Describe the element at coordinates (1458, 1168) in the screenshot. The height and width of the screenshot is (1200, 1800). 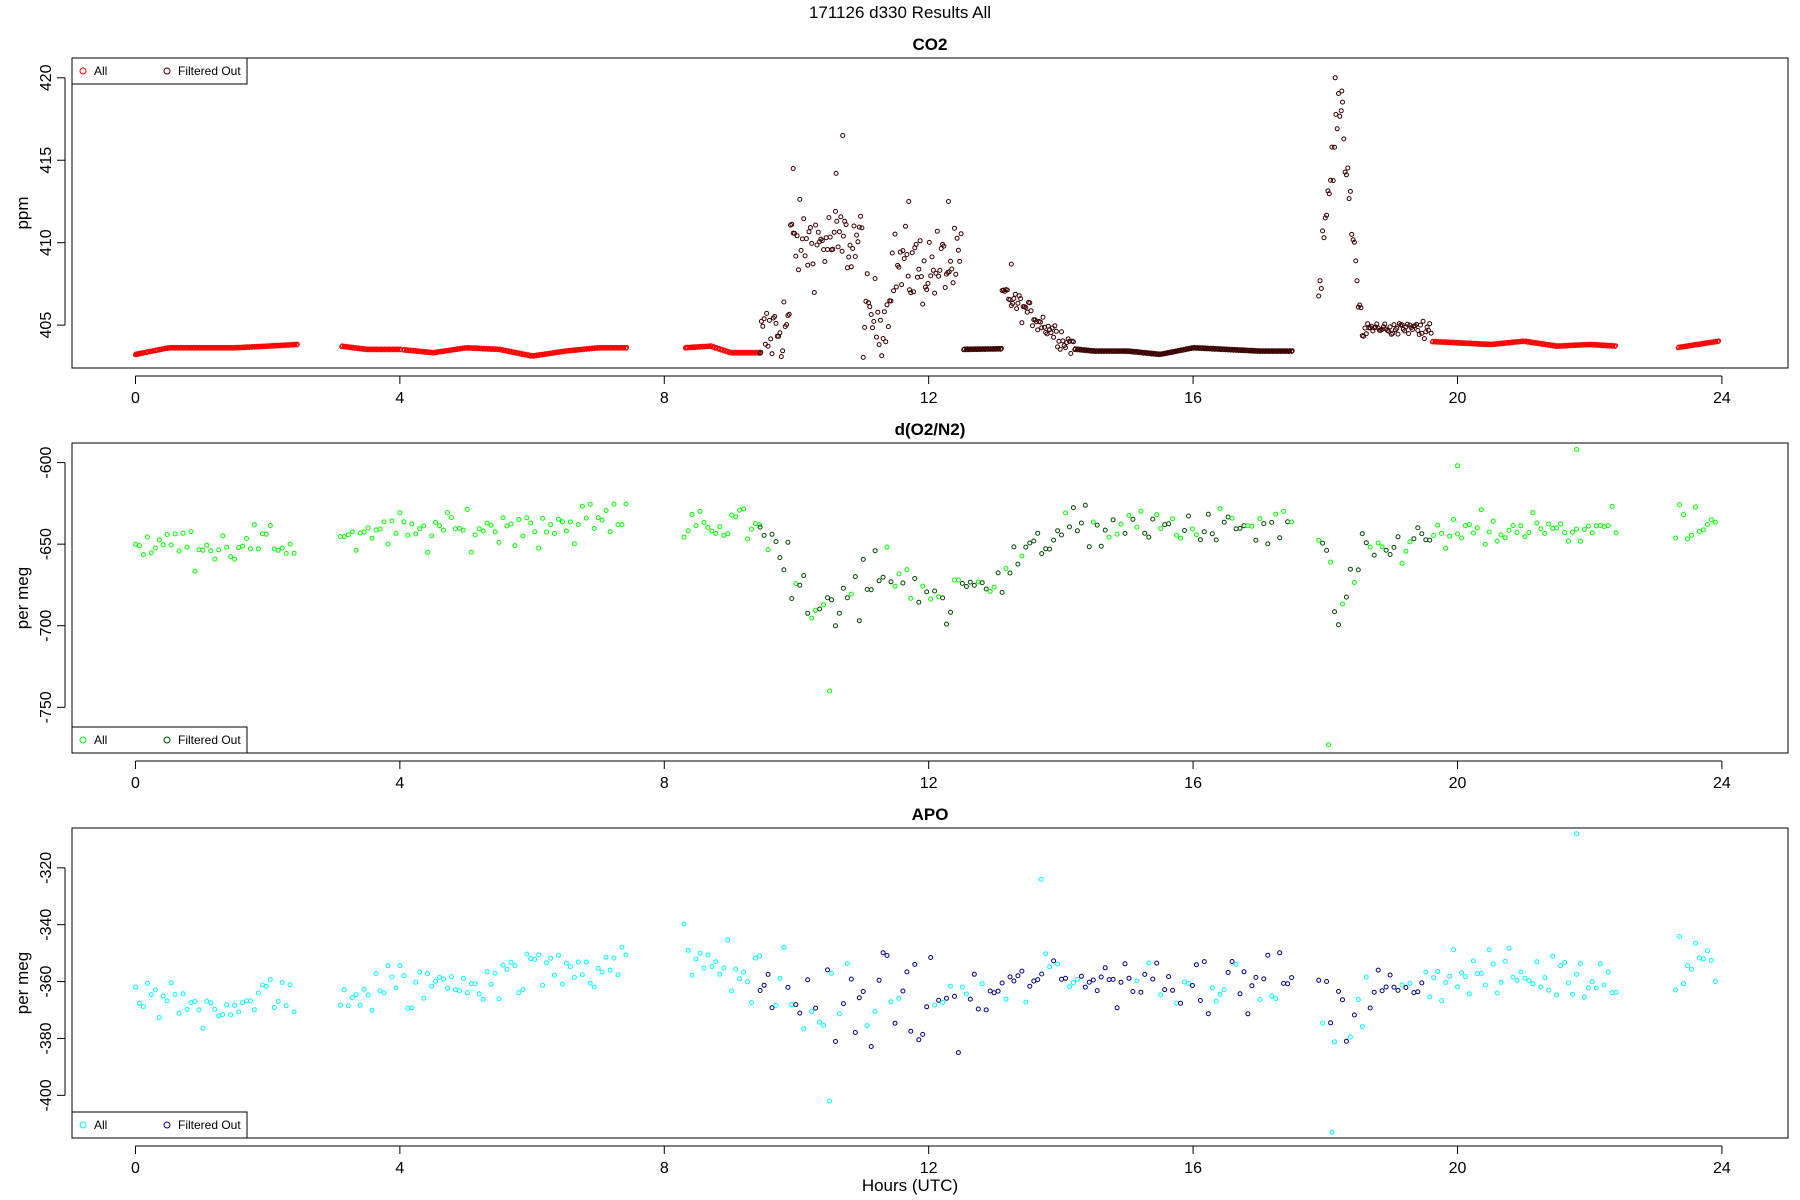
I see `x-tick-label-apo: 20` at that location.